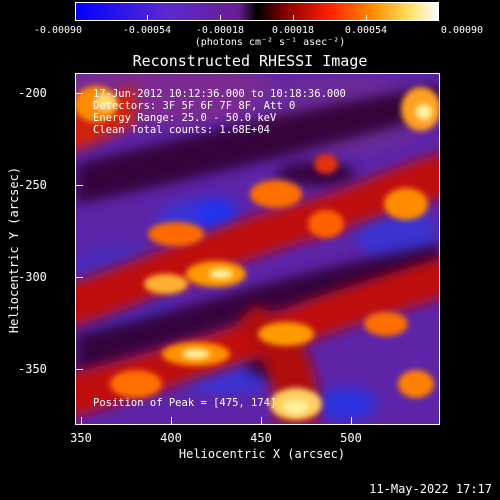  Describe the element at coordinates (14, 250) in the screenshot. I see `y-axis-label: Heliocentric Y (arcsec)` at that location.